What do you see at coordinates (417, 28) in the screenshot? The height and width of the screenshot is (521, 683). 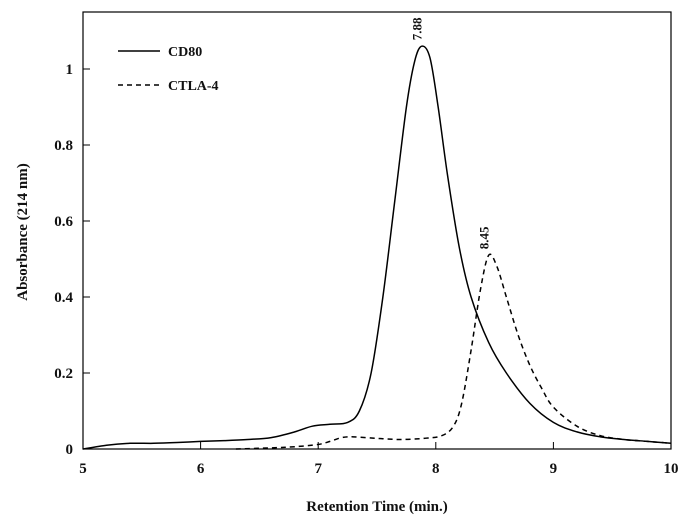 I see `peak-label: 7.88` at bounding box center [417, 28].